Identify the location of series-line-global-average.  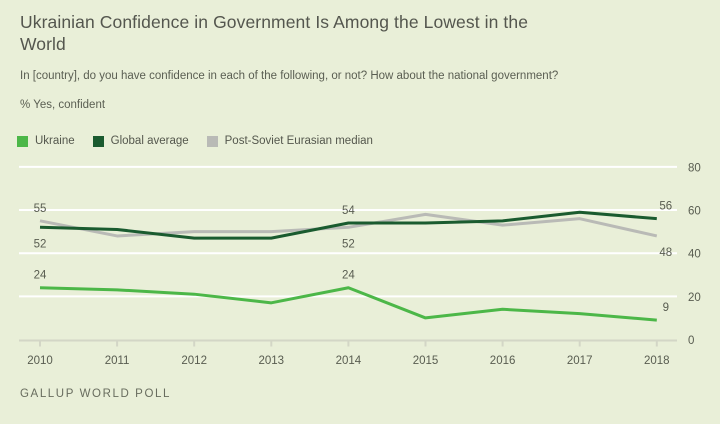
(348, 225).